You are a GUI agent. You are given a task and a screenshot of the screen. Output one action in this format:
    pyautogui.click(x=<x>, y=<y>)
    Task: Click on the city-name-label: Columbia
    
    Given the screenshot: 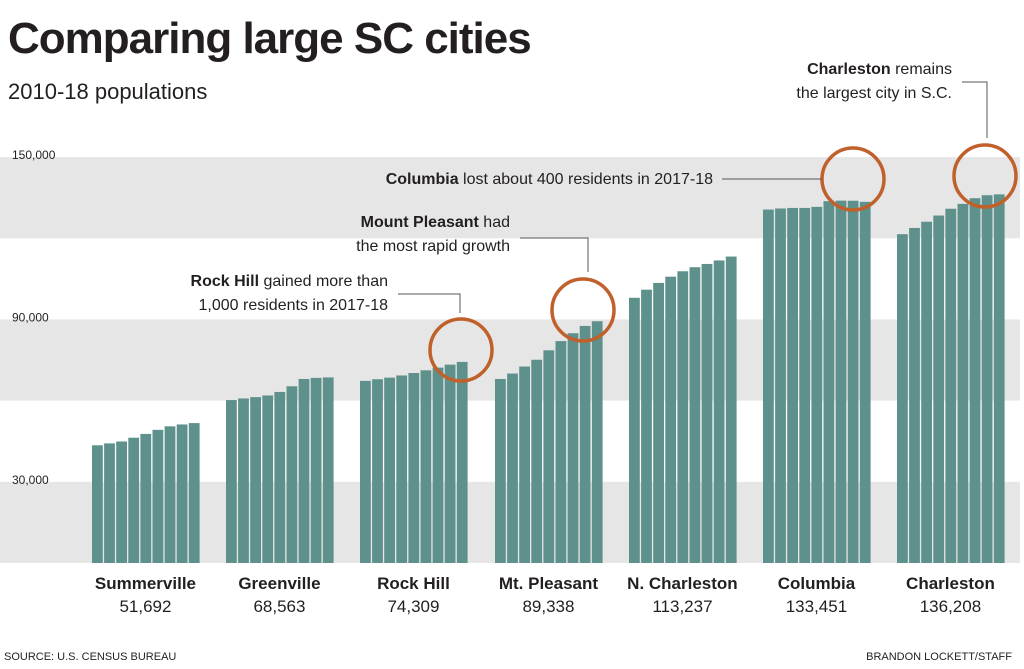 What is the action you would take?
    pyautogui.click(x=817, y=583)
    